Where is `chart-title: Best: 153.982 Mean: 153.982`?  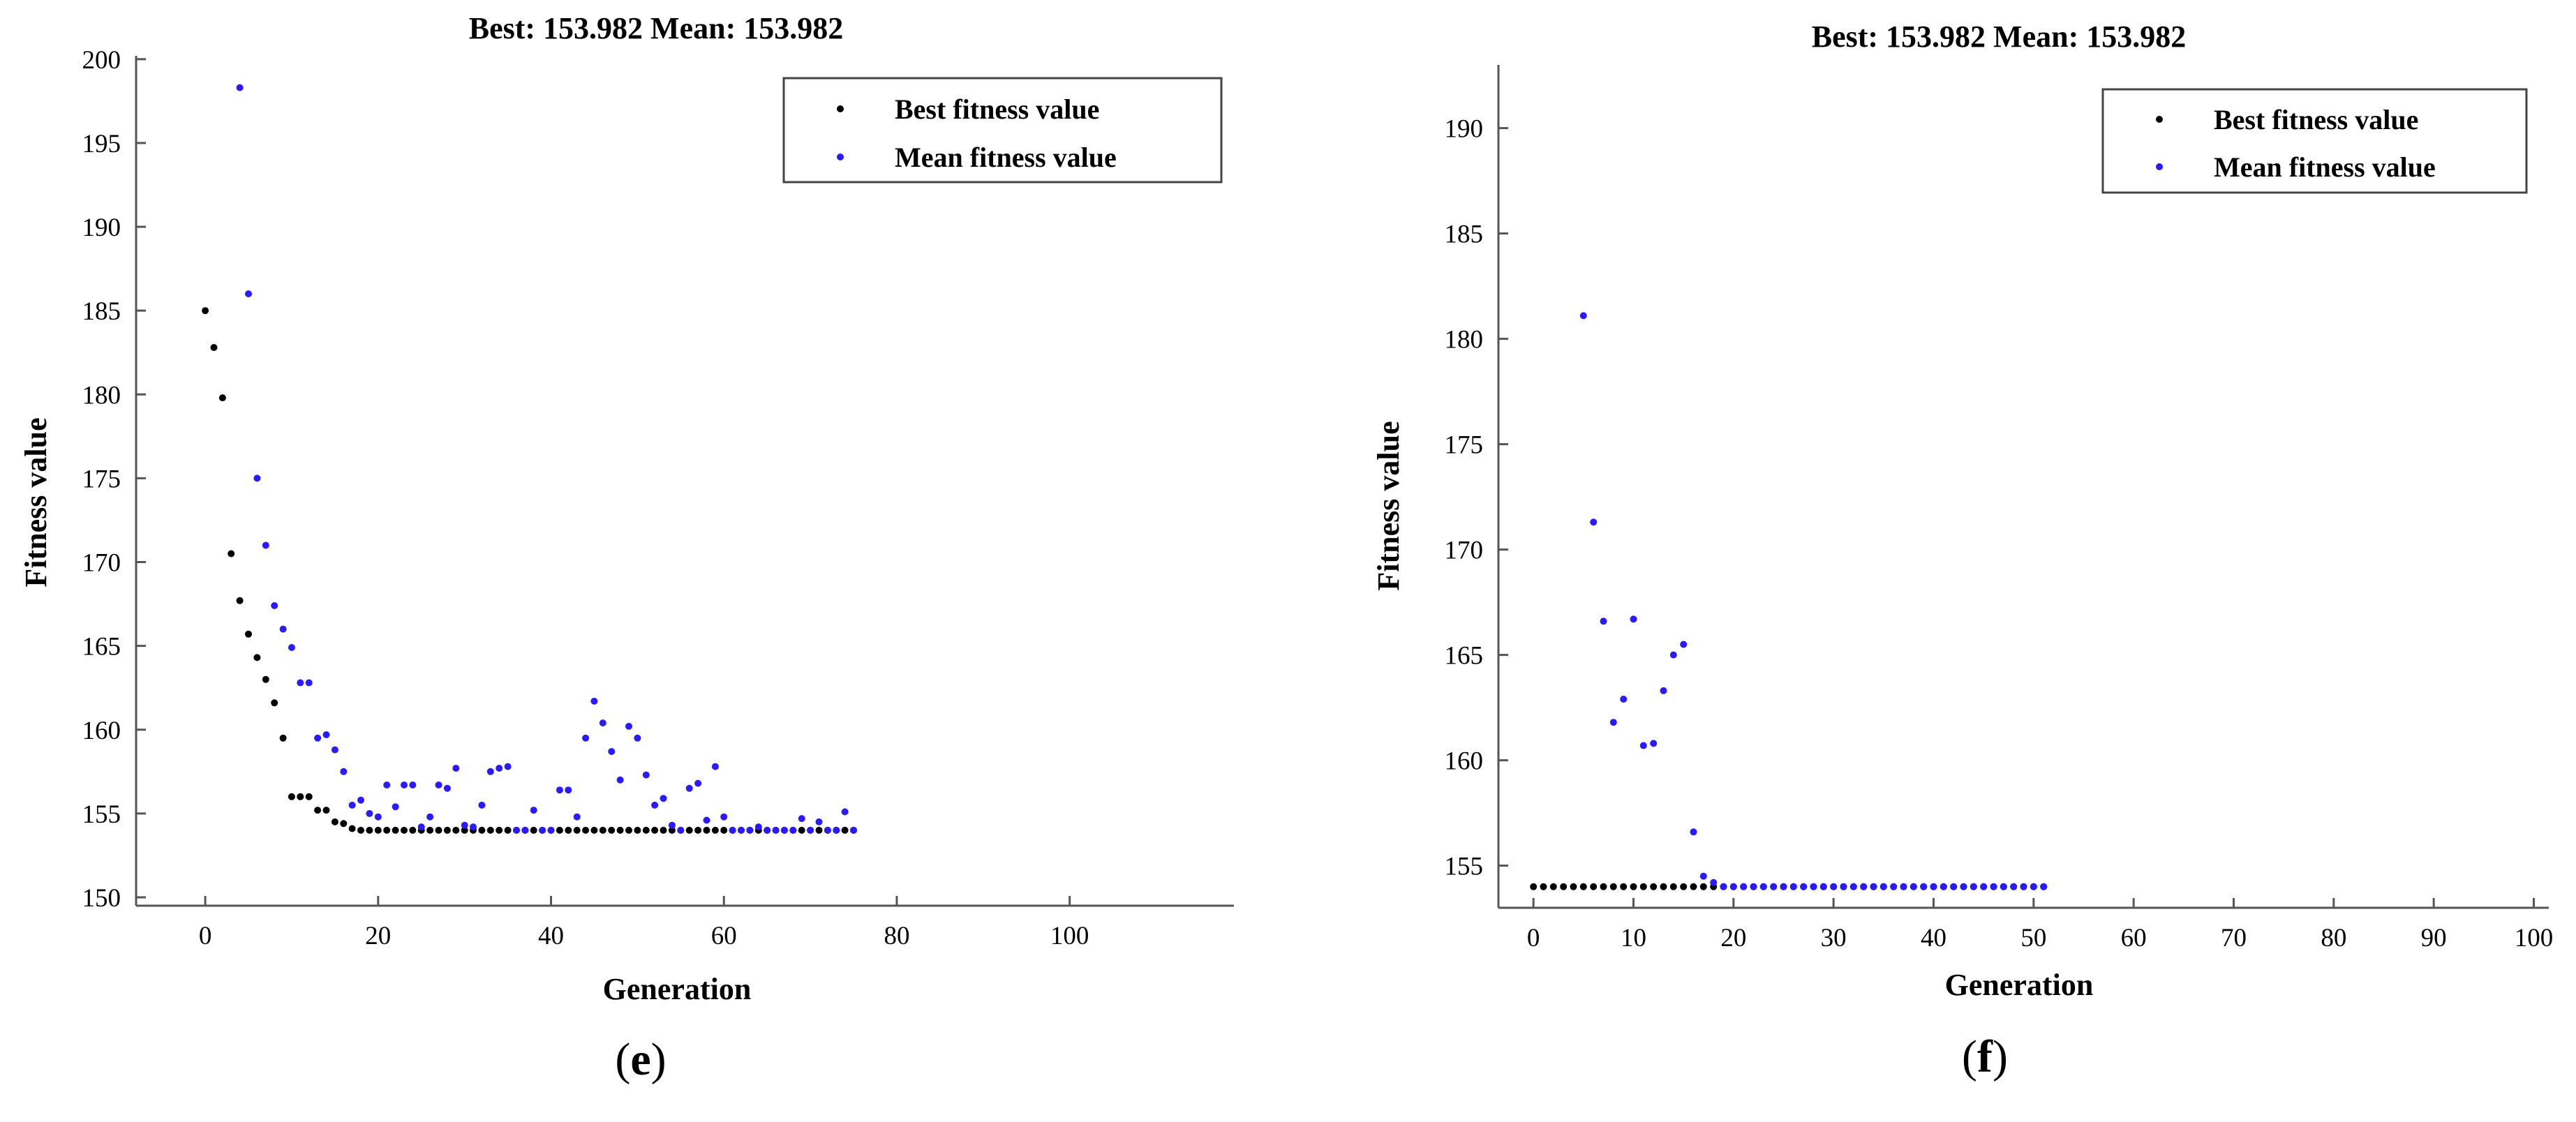 chart-title: Best: 153.982 Mean: 153.982 is located at coordinates (2000, 37).